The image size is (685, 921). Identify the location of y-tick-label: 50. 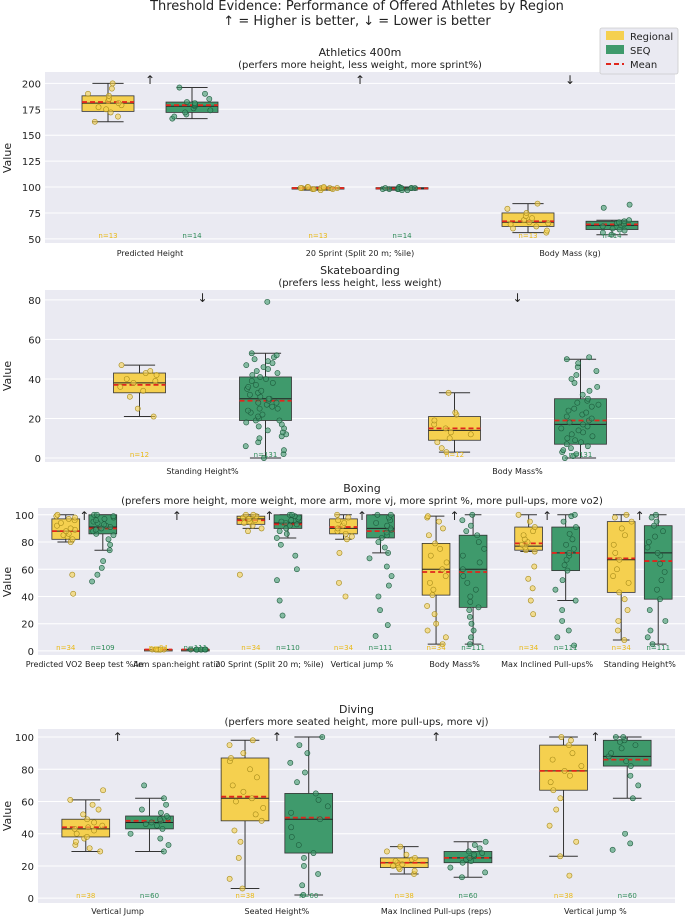
(34, 240).